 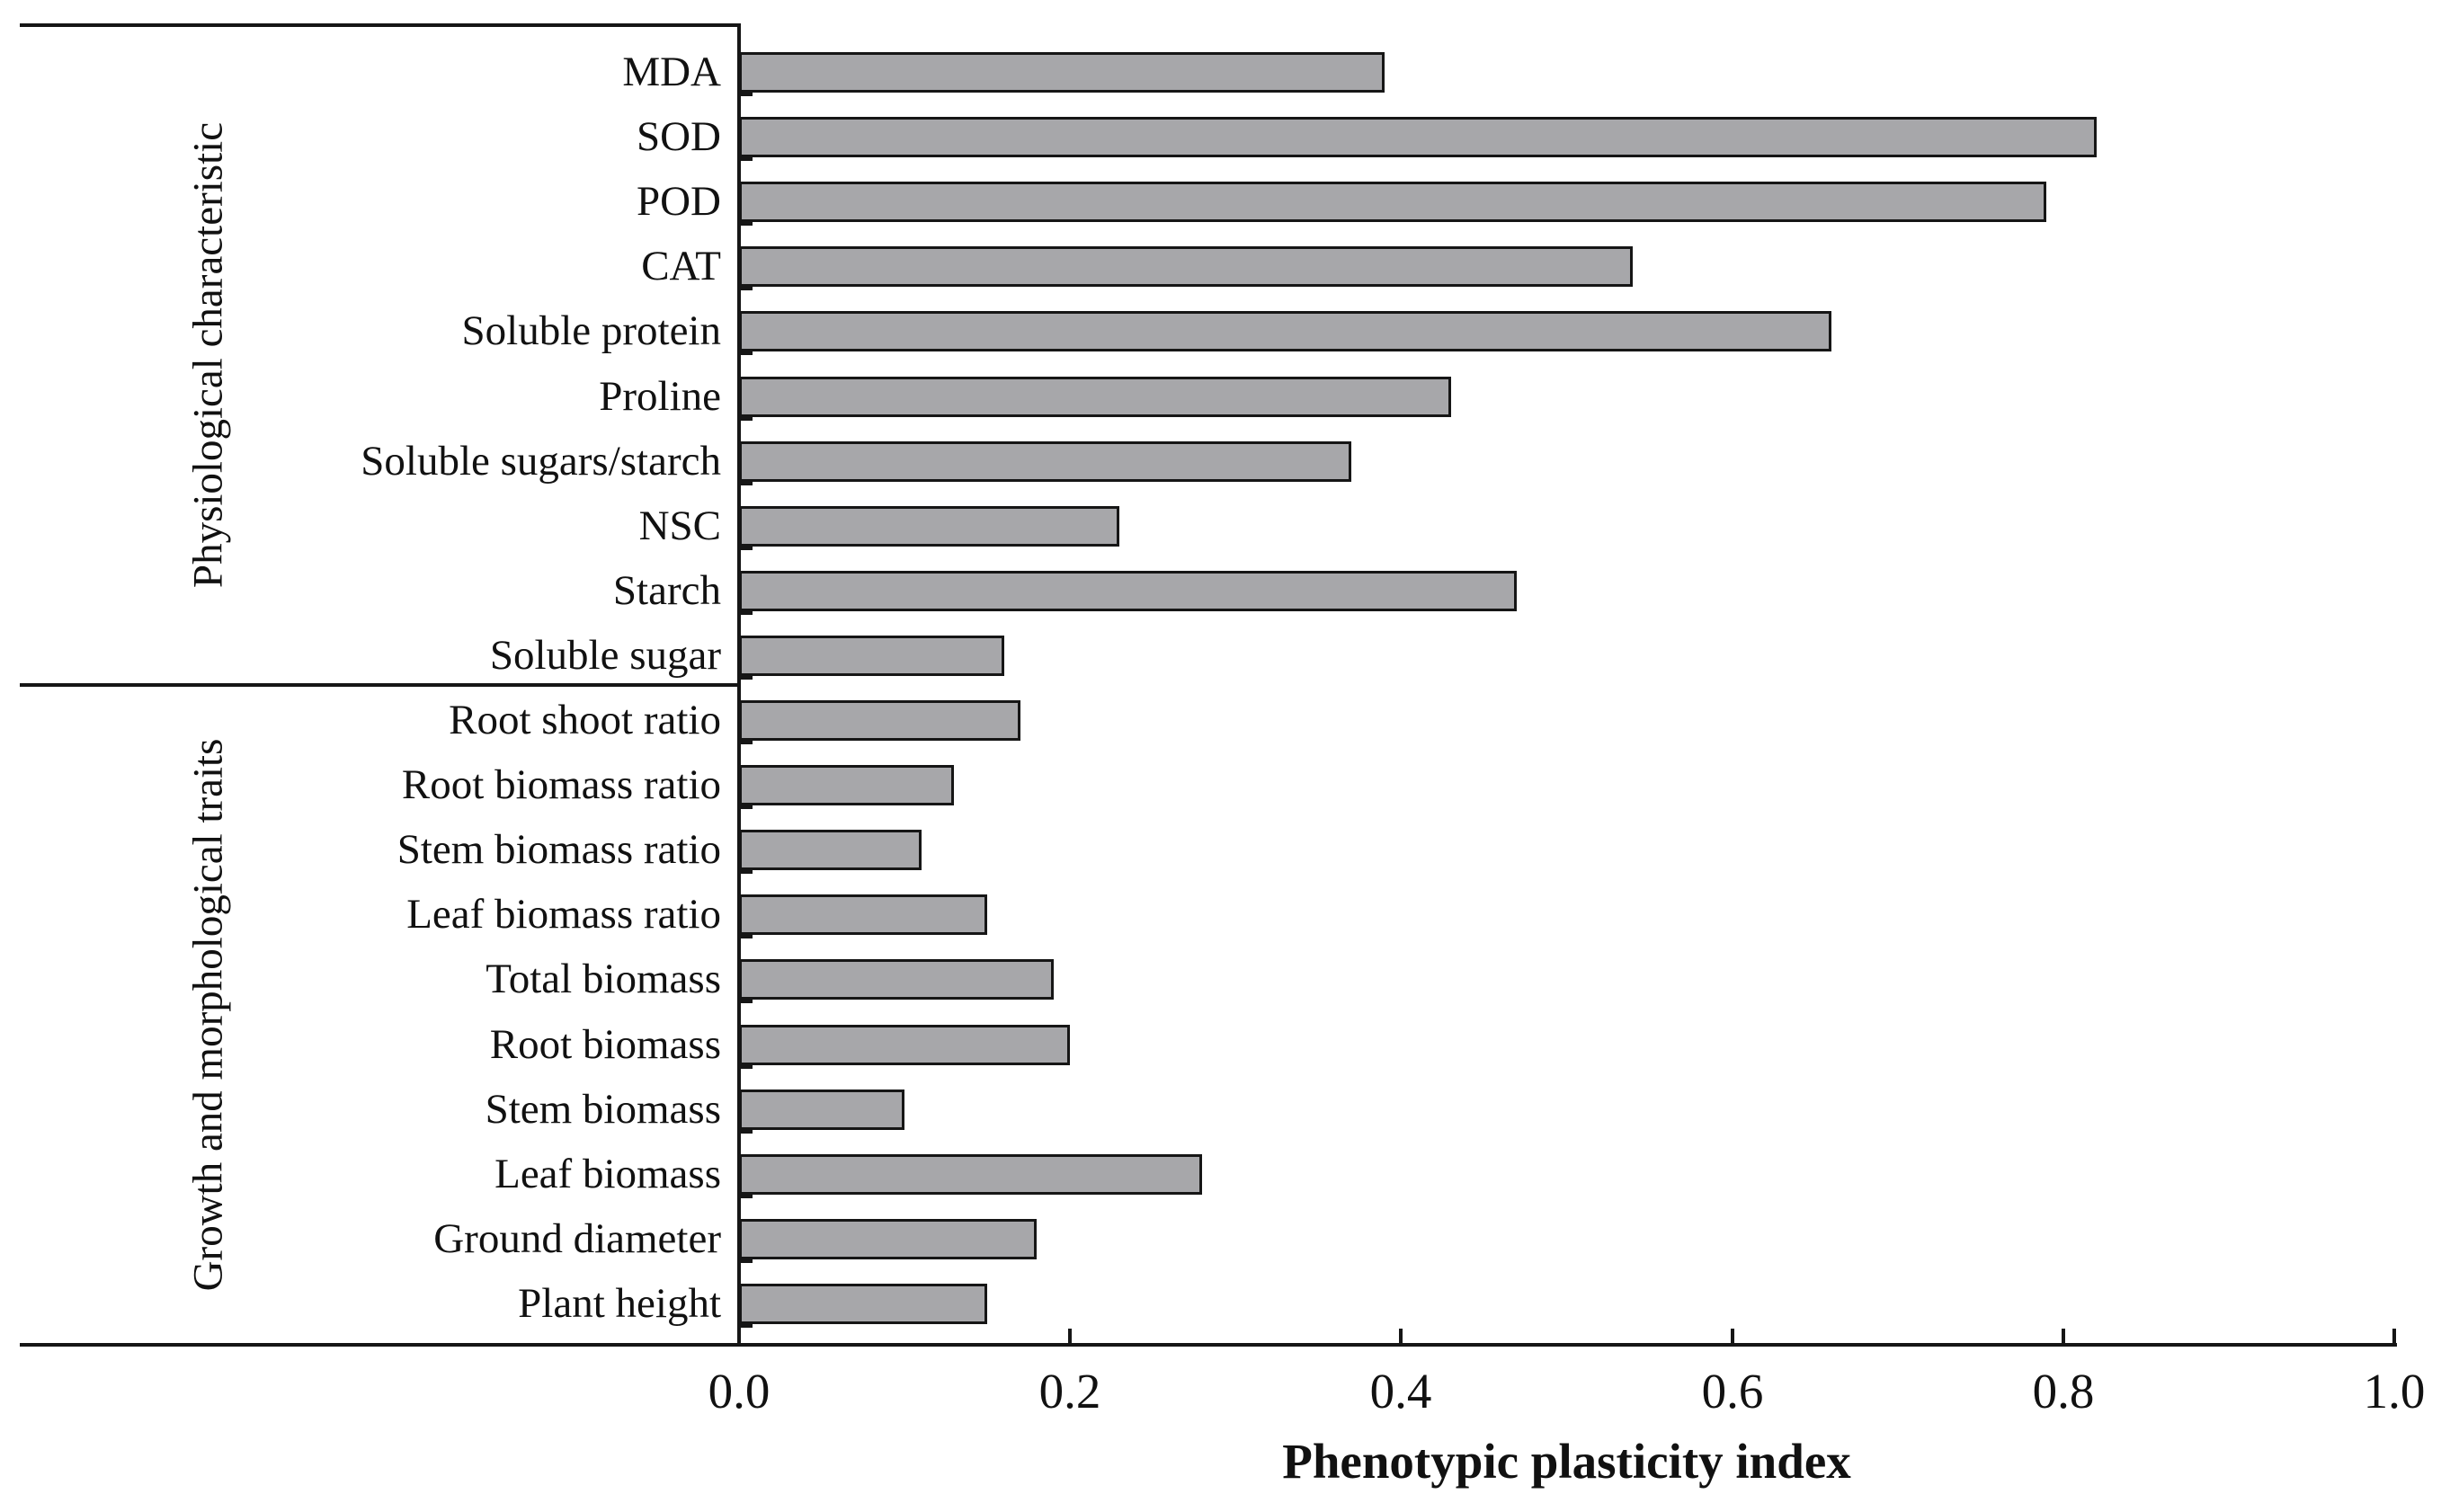 I want to click on category-label: Stem biomass ratio, so click(x=559, y=849).